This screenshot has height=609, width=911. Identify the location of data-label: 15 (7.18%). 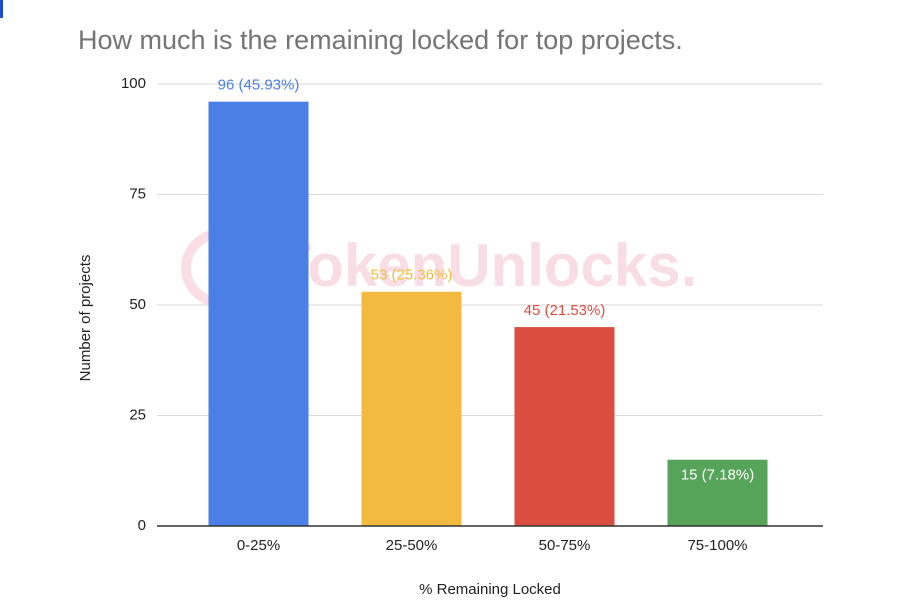
(717, 475).